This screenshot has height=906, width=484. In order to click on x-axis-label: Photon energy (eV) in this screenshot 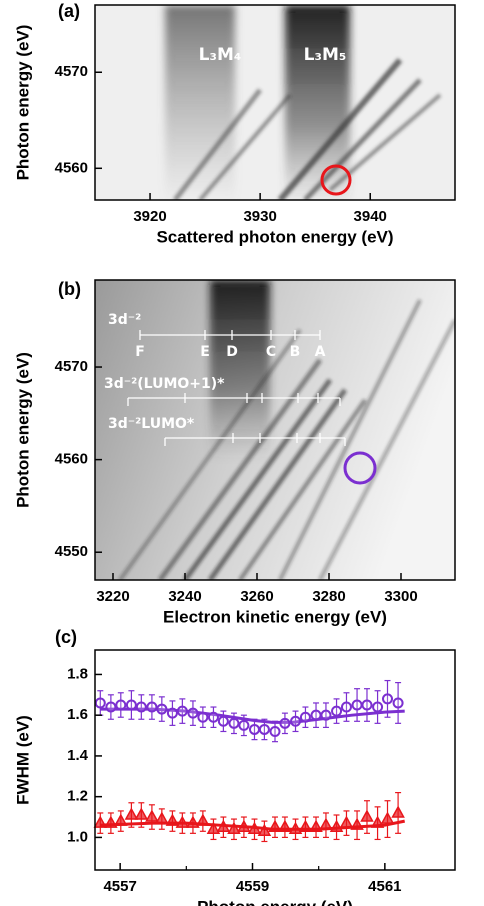, I will do `click(275, 901)`.